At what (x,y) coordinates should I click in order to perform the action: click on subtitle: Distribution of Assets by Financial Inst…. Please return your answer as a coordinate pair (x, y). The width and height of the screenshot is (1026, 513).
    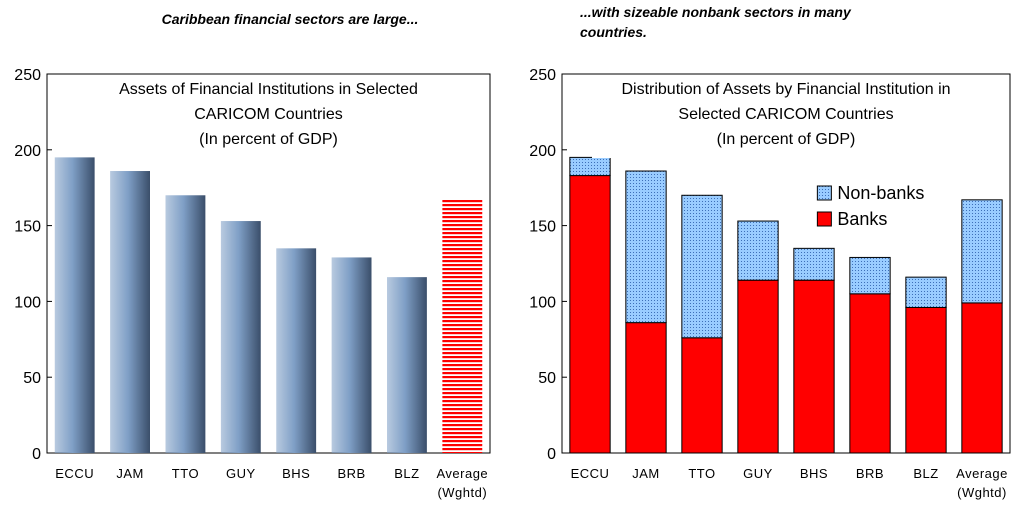
    Looking at the image, I should click on (785, 114).